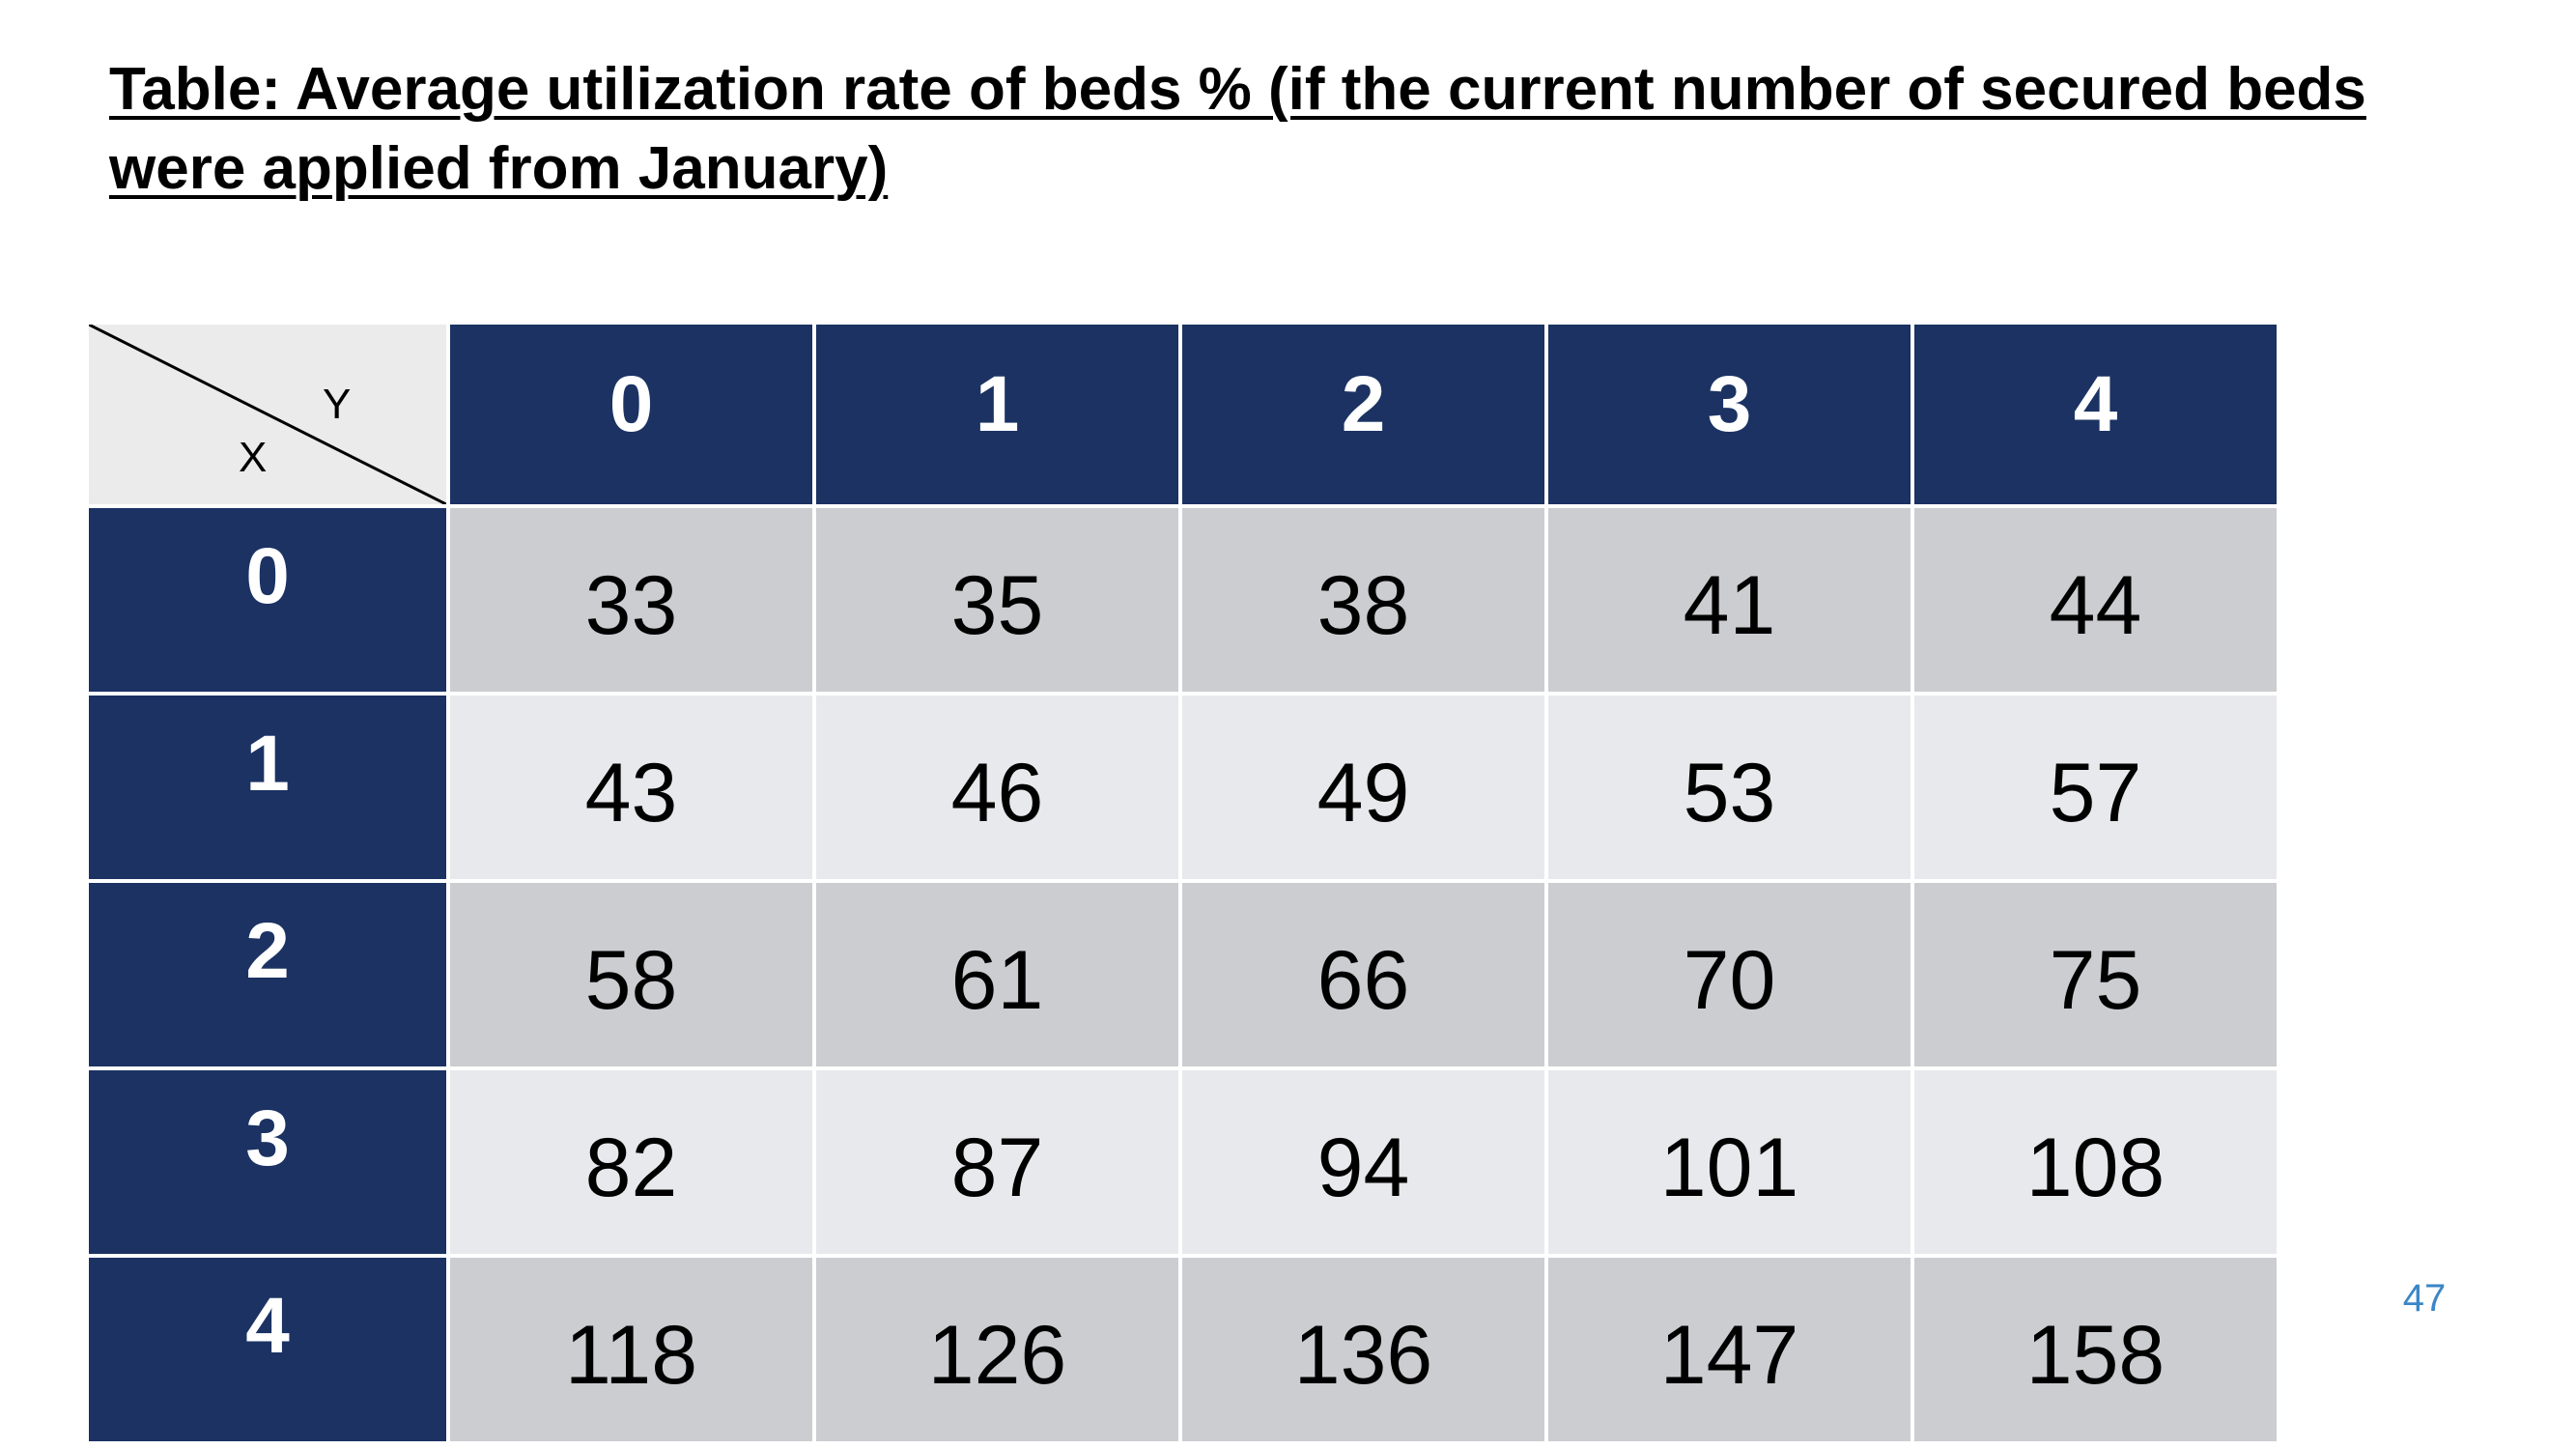  I want to click on table-cell: 33, so click(631, 600).